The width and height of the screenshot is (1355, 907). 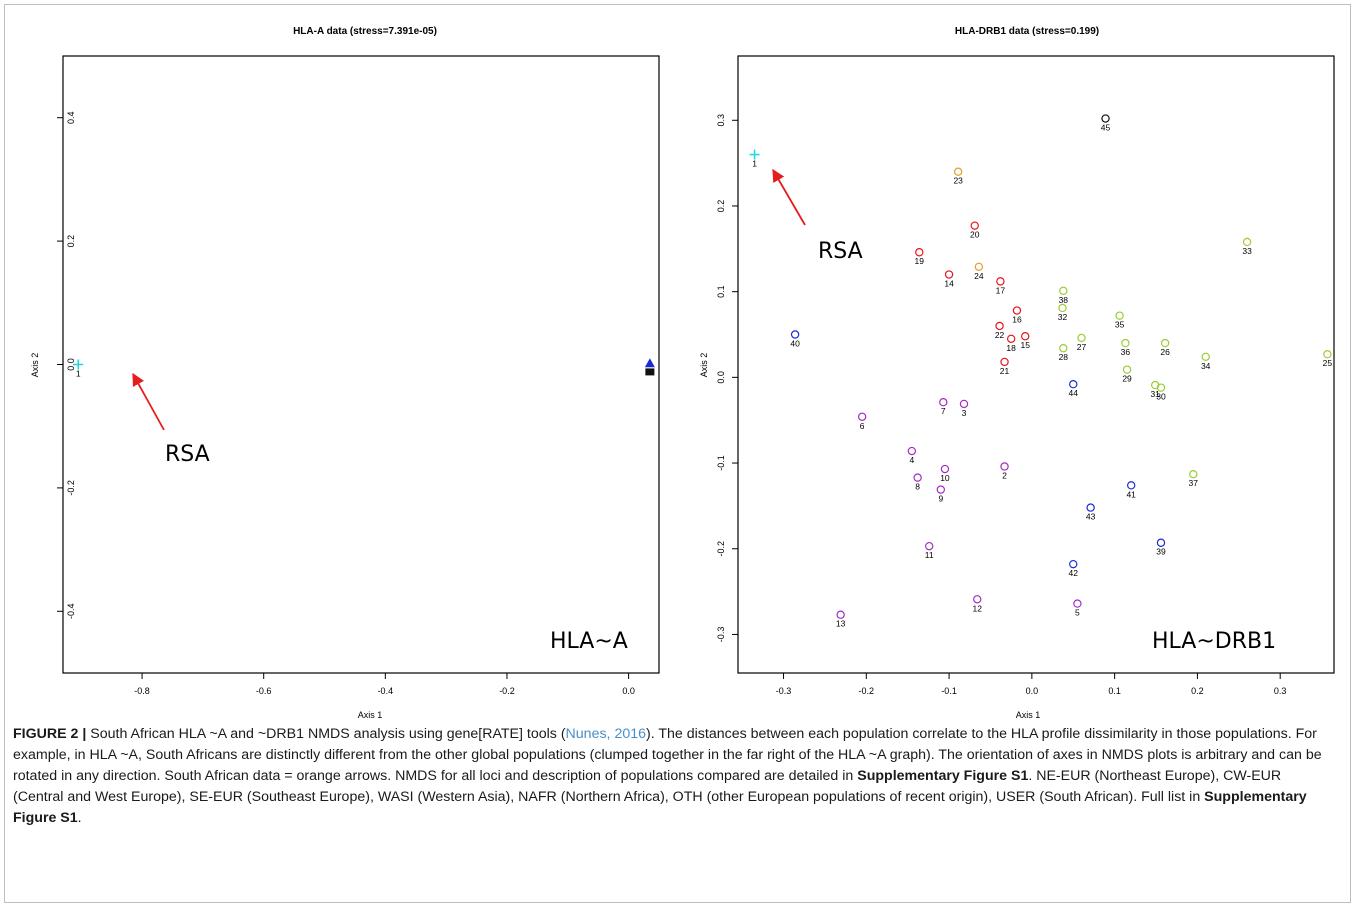 I want to click on data-point-hla-drb1-33: 33, so click(x=1247, y=246).